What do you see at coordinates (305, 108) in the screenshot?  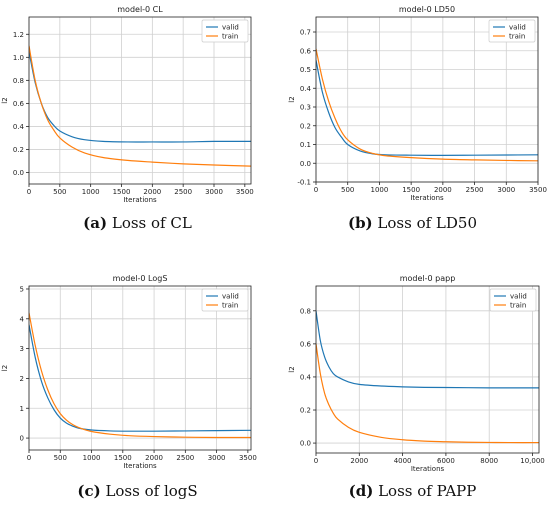 I see `y-tick-label: 0.3` at bounding box center [305, 108].